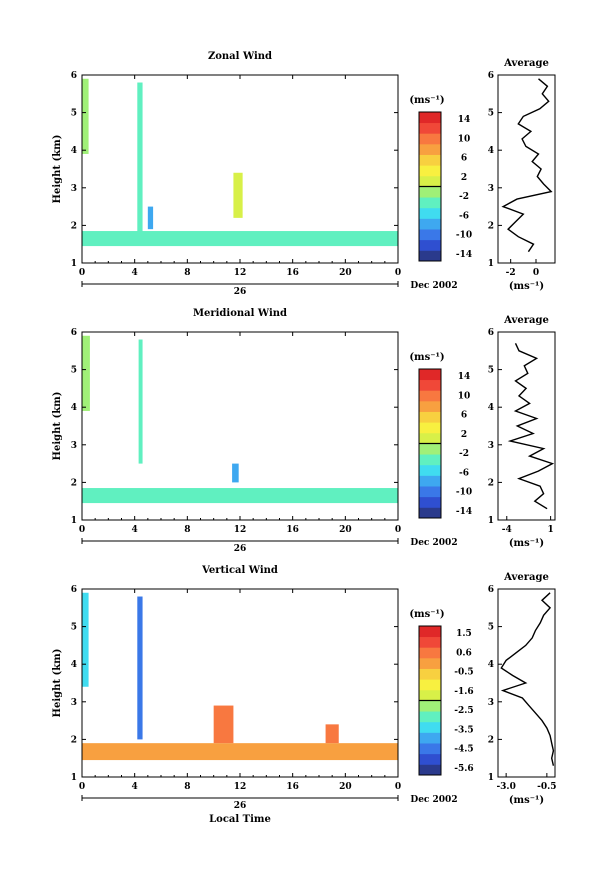 The image size is (610, 873). I want to click on average-x-tick-label: -4, so click(507, 530).